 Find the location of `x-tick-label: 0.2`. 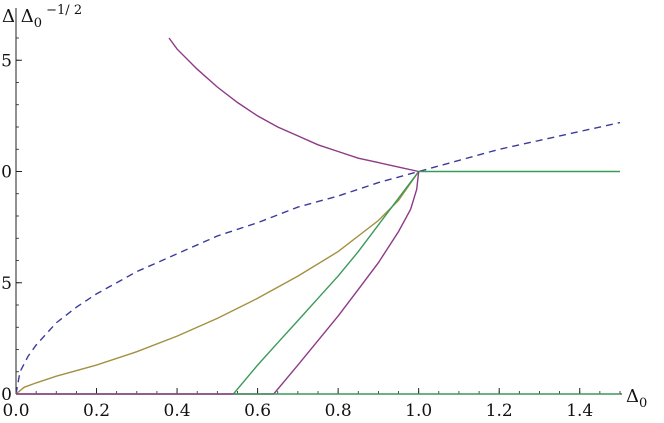

x-tick-label: 0.2 is located at coordinates (96, 411).